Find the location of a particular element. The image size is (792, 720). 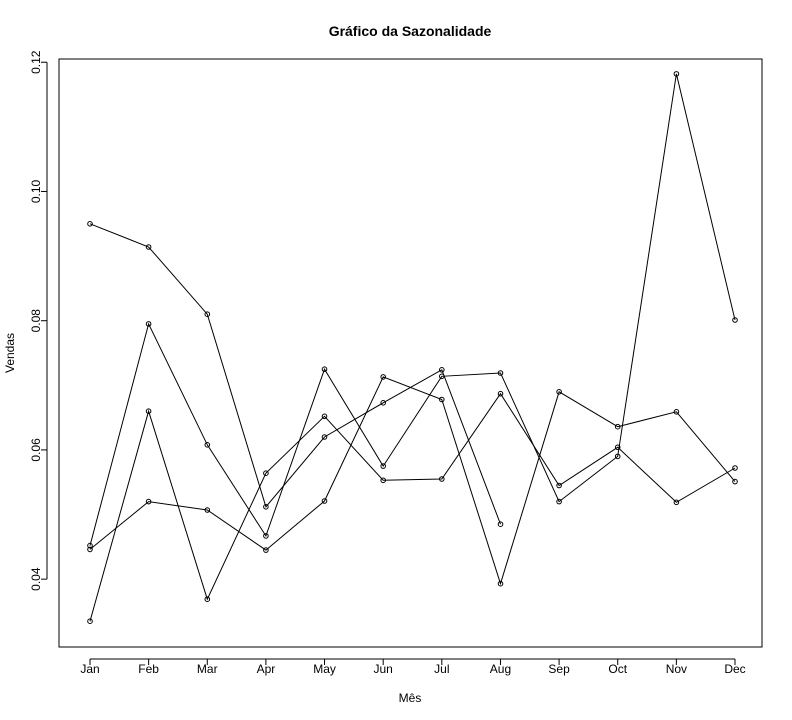

x-tick-label: Oct is located at coordinates (617, 669).